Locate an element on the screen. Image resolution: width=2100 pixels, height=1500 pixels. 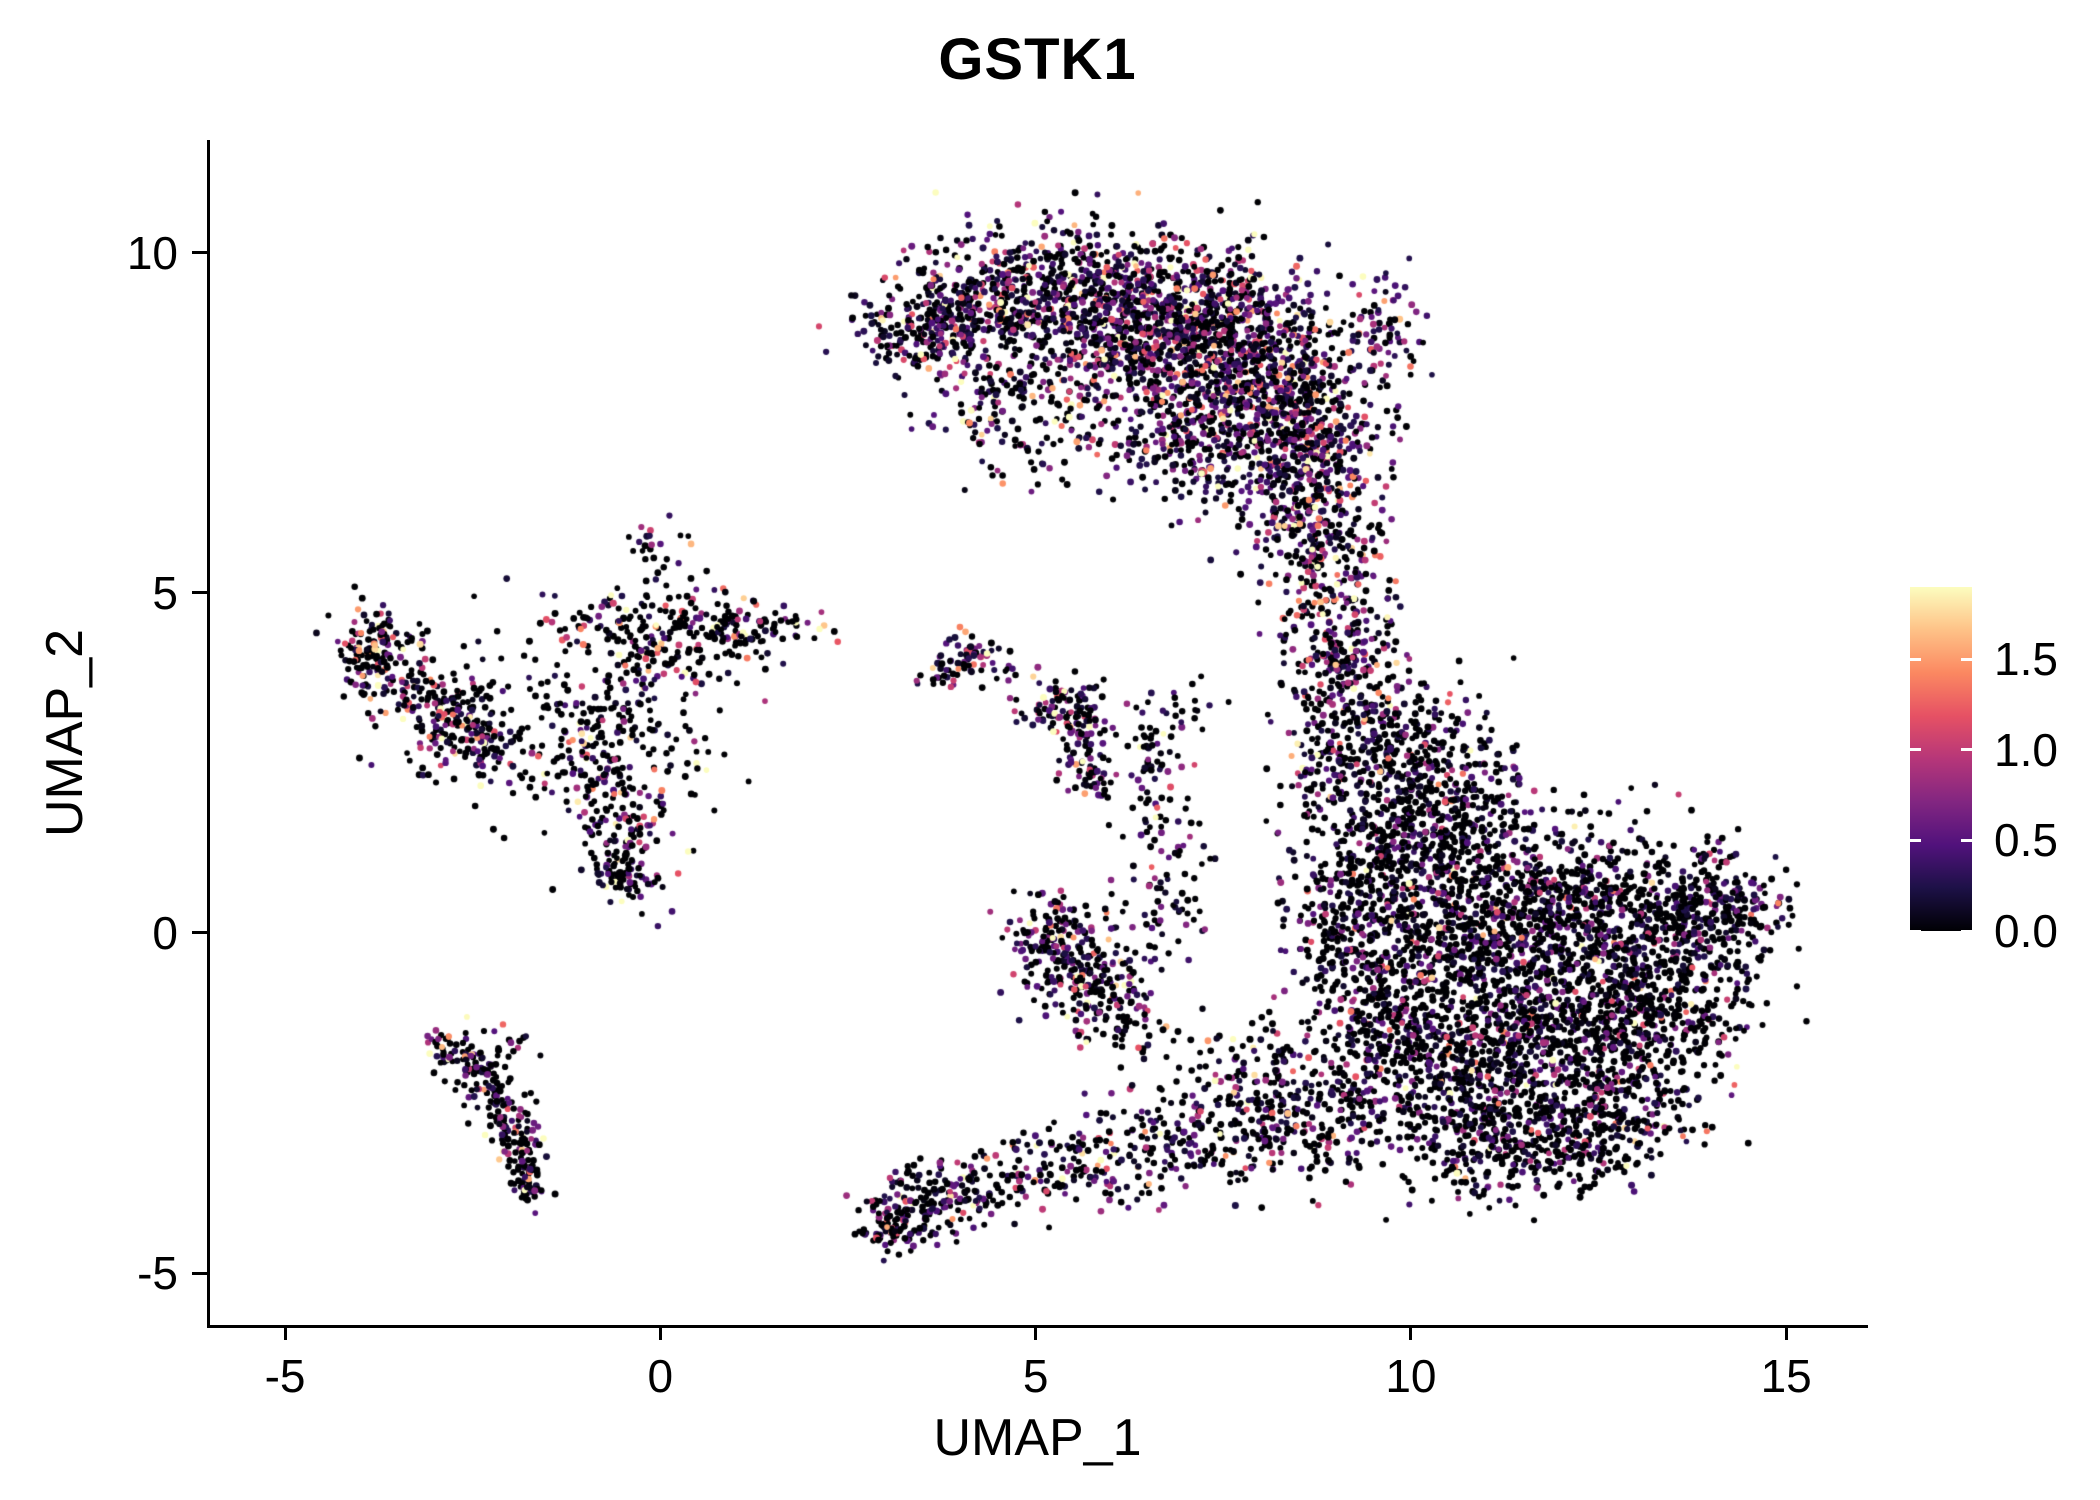
y-tick-label: 10 is located at coordinates (152, 252).